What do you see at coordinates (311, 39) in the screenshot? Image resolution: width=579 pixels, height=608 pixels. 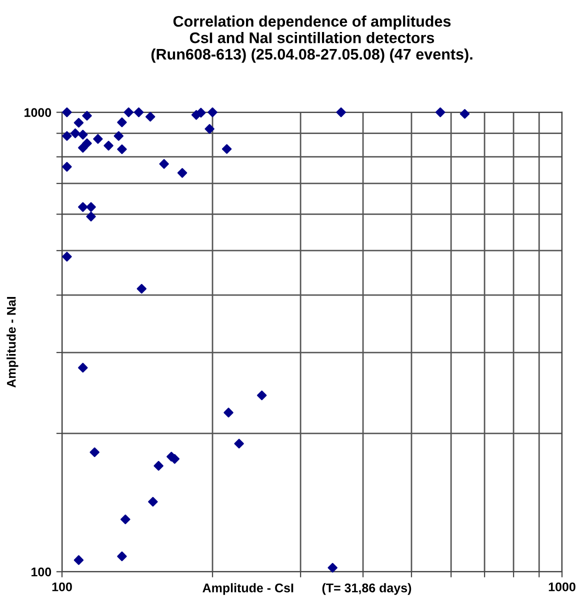 I see `chart-title: Correlation dependence of amplitudes CsI and NaI scintillation detectors (Run608-613) (25.04.08-27.05.08) (47 events).` at bounding box center [311, 39].